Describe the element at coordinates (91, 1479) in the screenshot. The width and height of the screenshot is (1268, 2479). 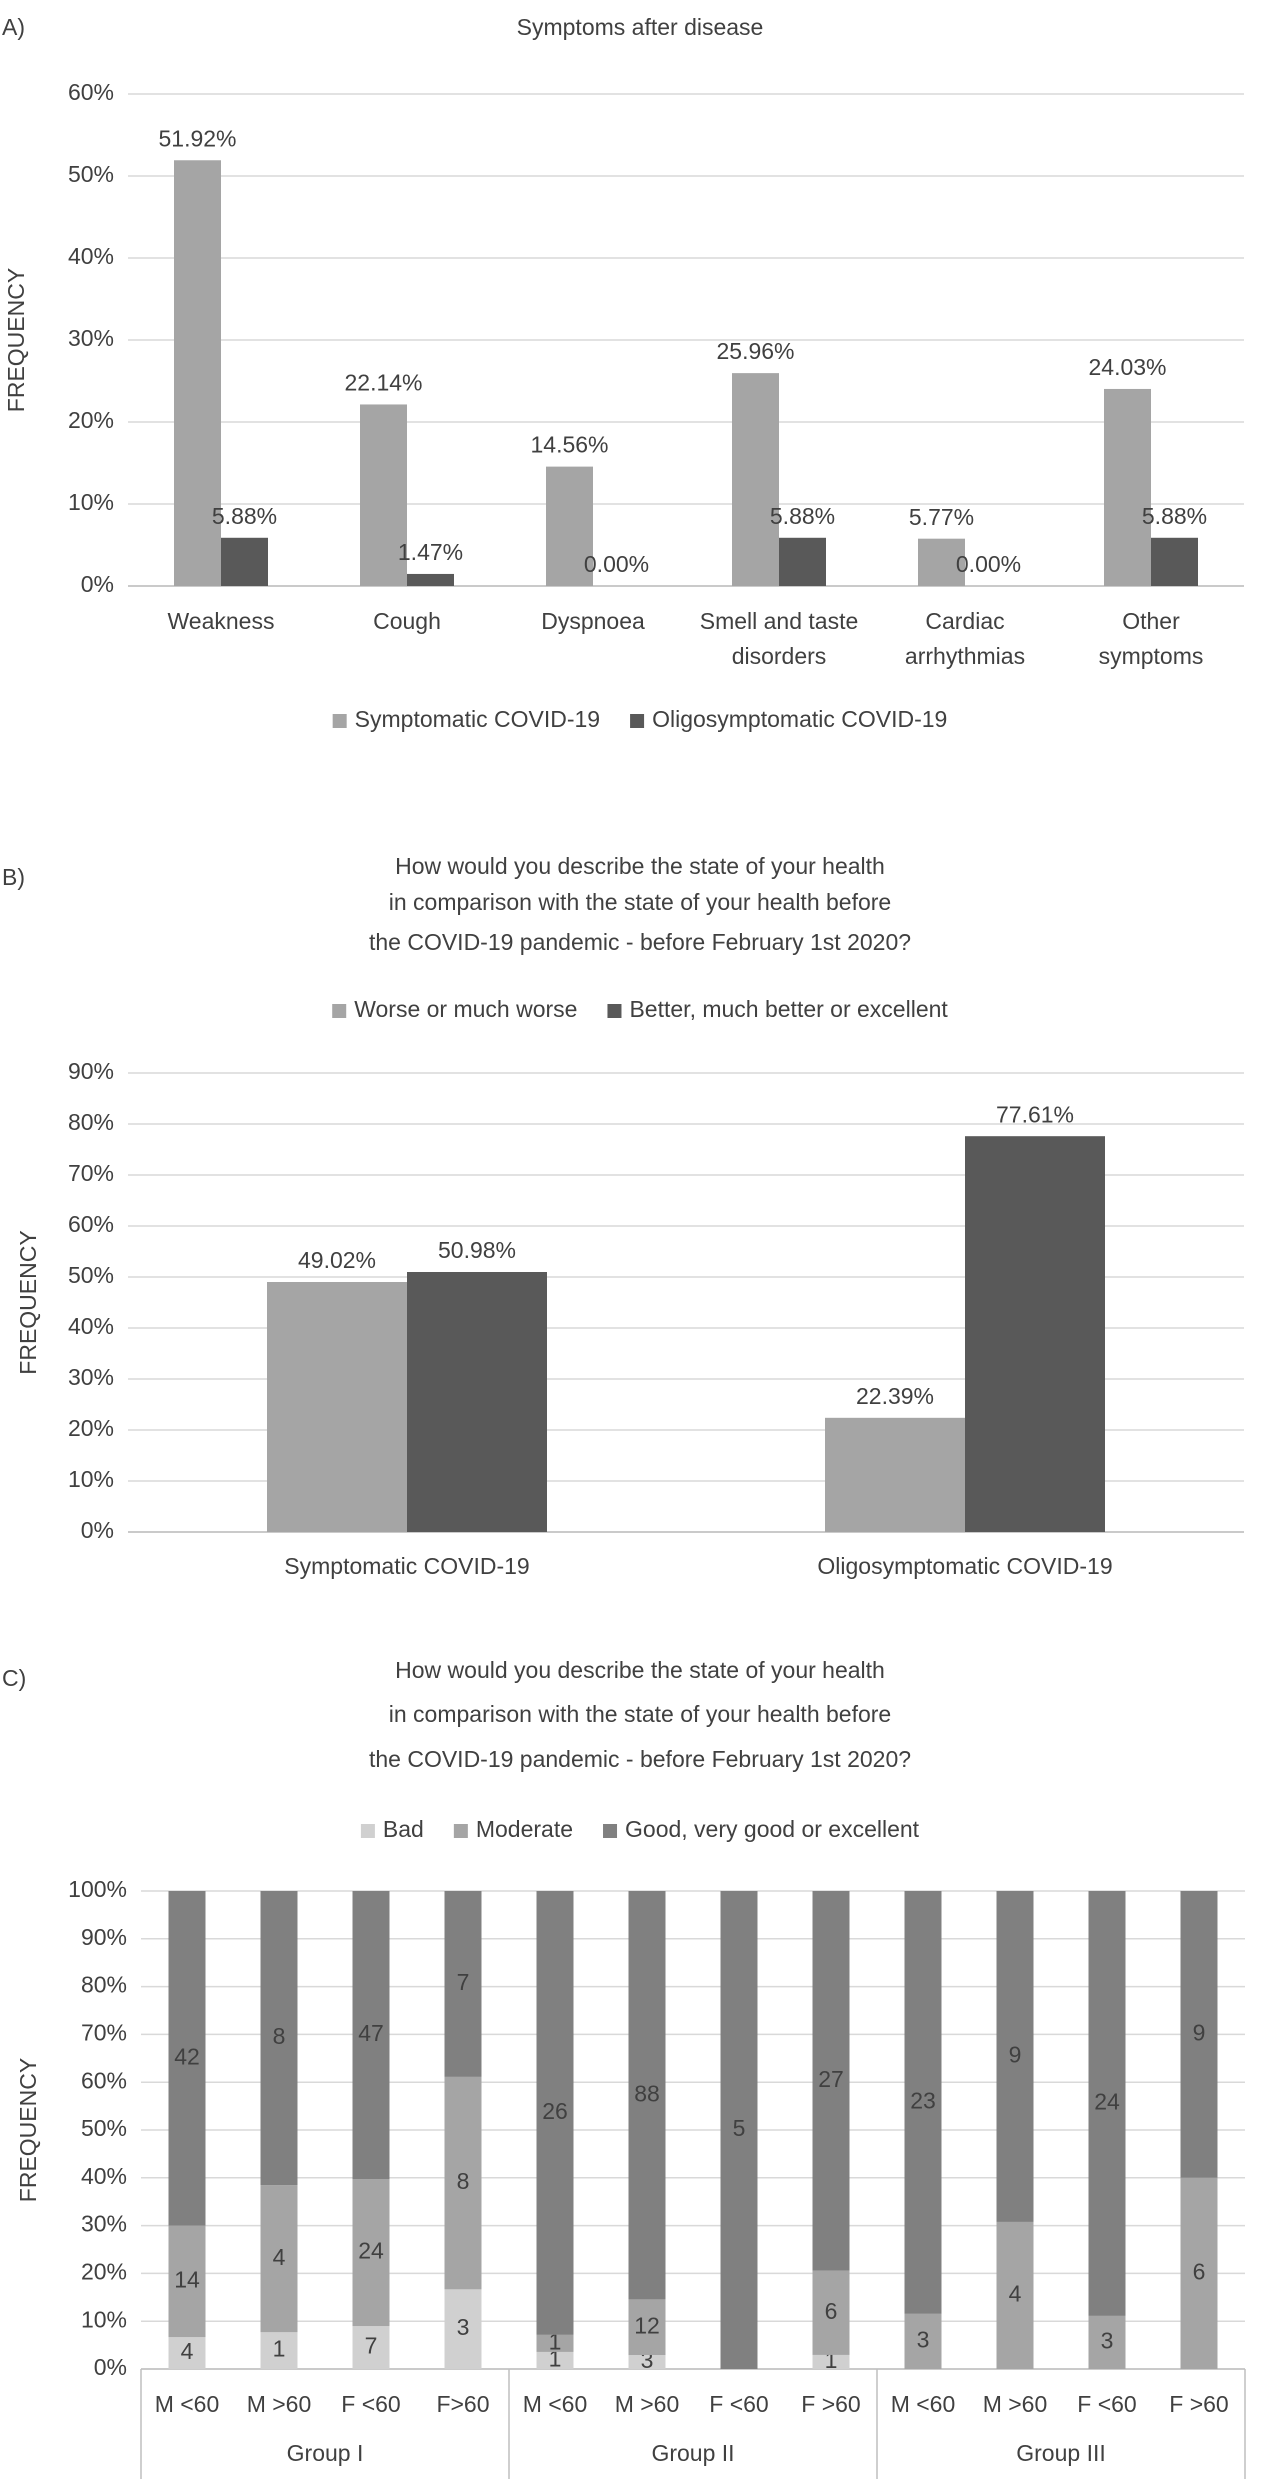
I see `y-tick-label: 10%` at that location.